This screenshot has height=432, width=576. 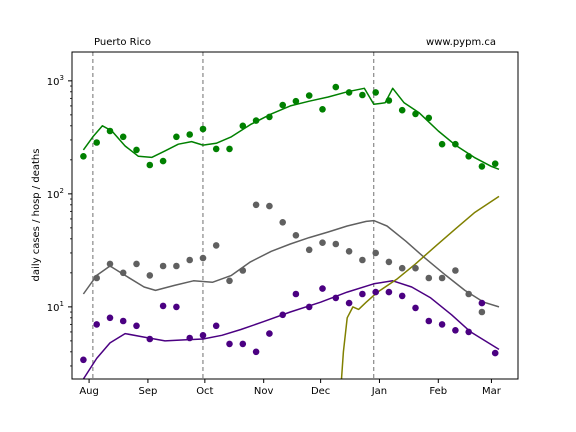 I want to click on x-tick-label-0: Aug, so click(x=89, y=391).